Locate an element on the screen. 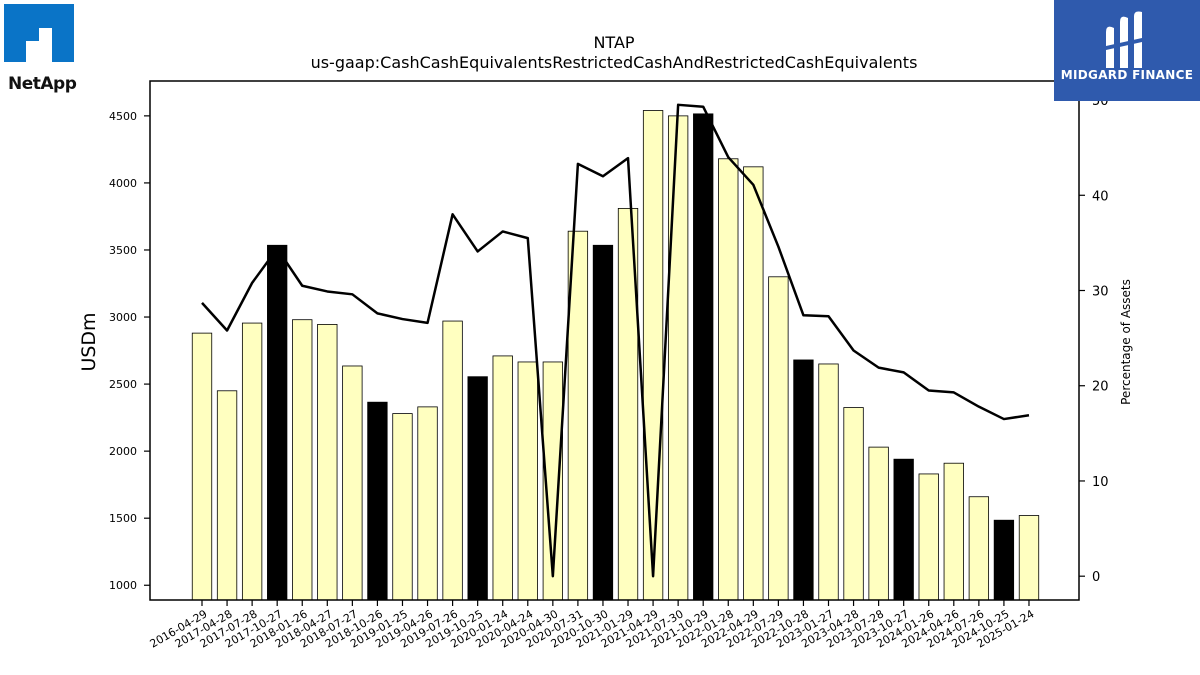 This screenshot has height=675, width=1200. y-tick-label: 2000 is located at coordinates (123, 451).